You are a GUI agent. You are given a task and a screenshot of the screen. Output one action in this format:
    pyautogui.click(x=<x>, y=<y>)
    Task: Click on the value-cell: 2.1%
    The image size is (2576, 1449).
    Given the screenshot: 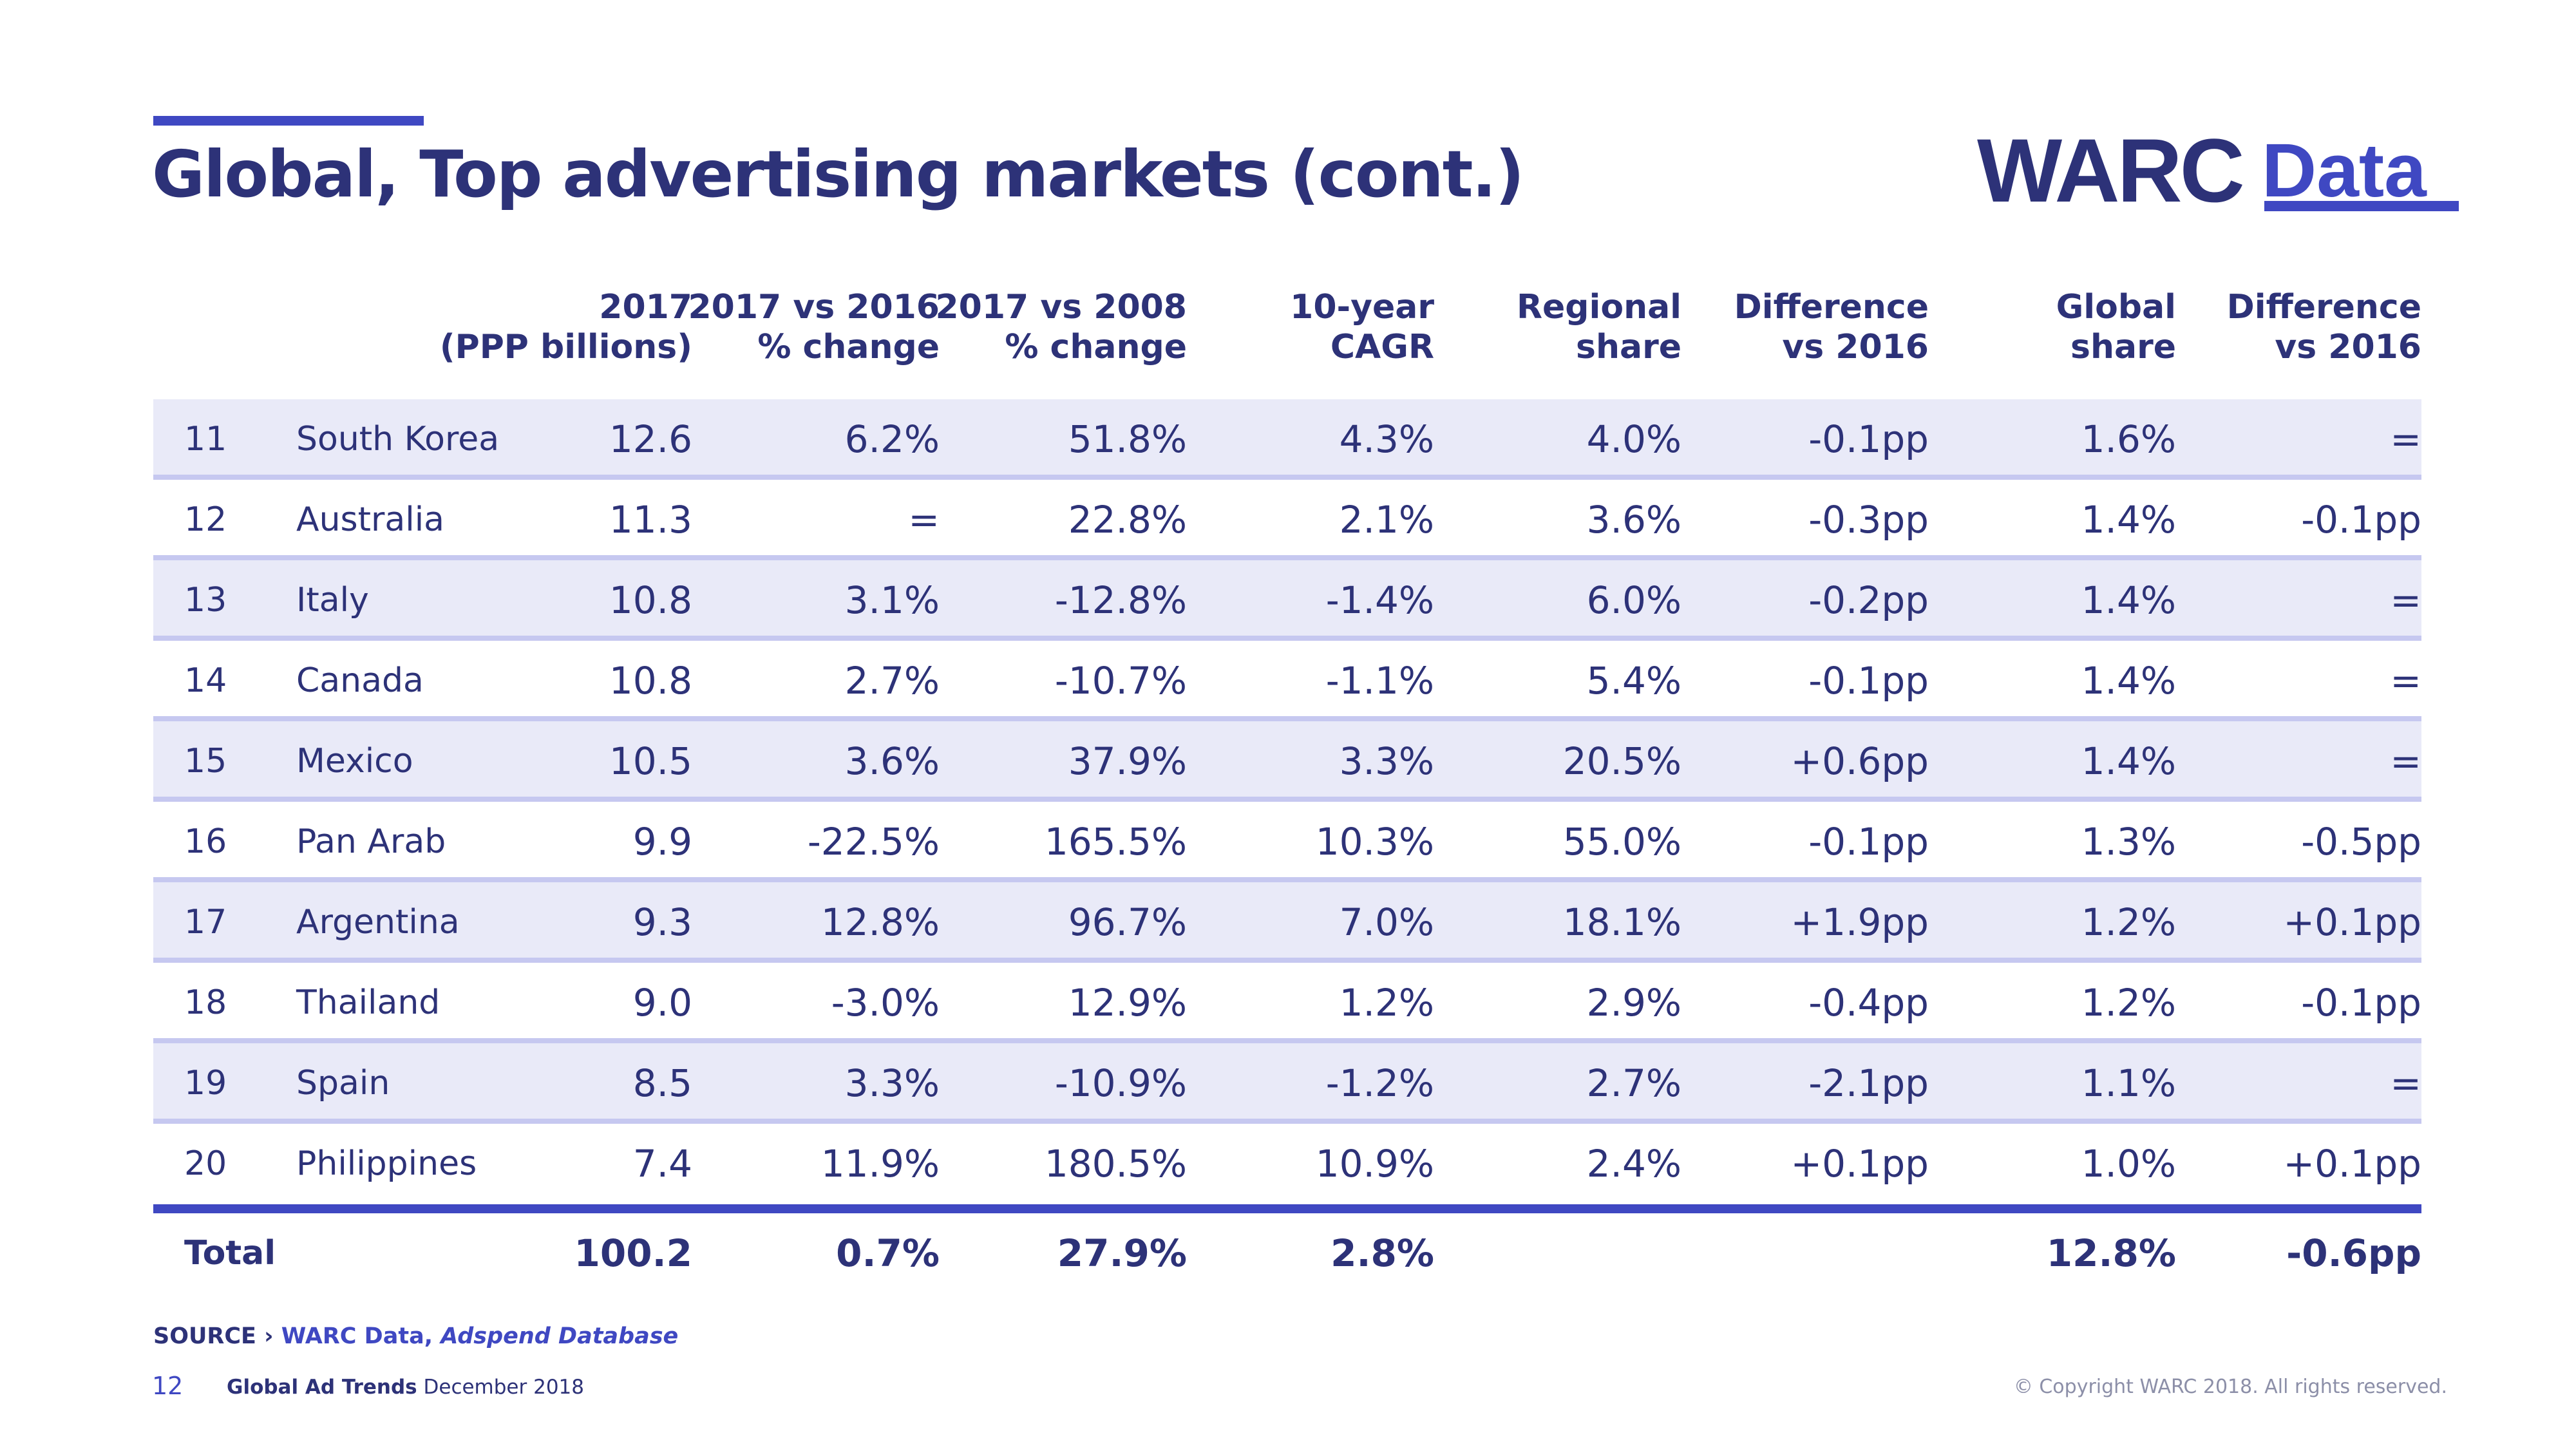 What is the action you would take?
    pyautogui.click(x=1386, y=520)
    